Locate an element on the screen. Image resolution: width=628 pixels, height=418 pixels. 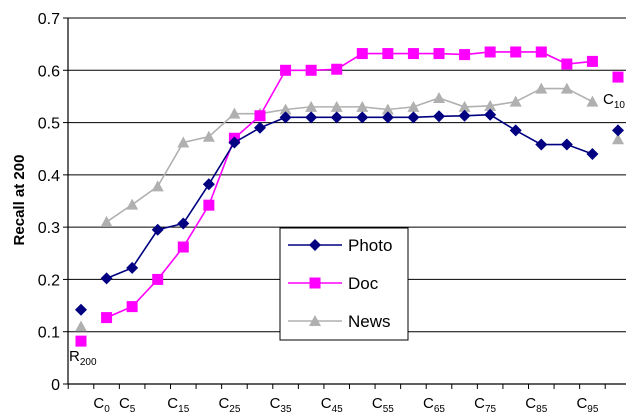
y-tick-label: 0.6 is located at coordinates (49, 71).